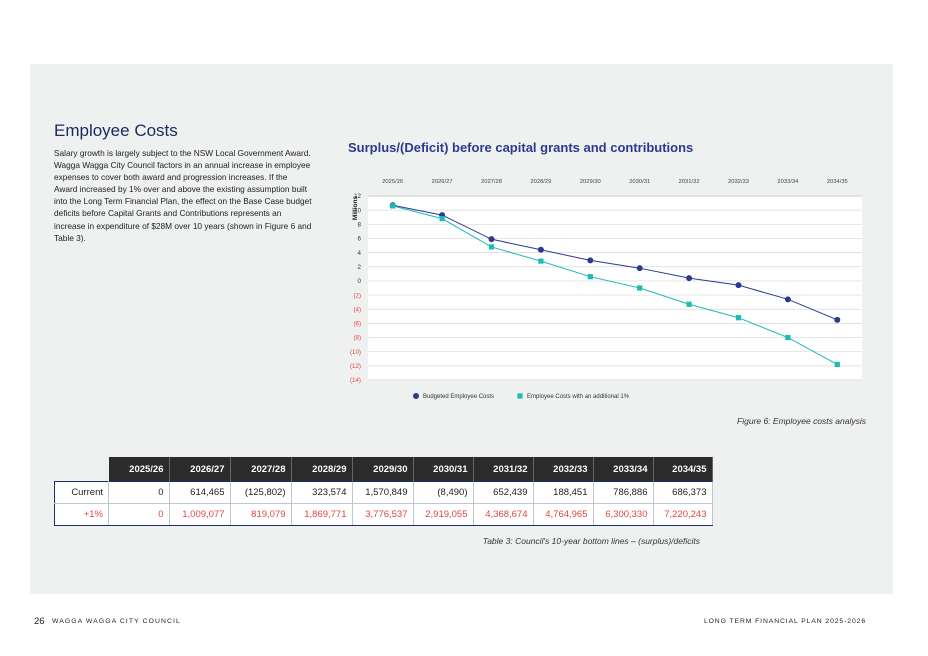  I want to click on table-header-cell: 2027/28, so click(261, 469).